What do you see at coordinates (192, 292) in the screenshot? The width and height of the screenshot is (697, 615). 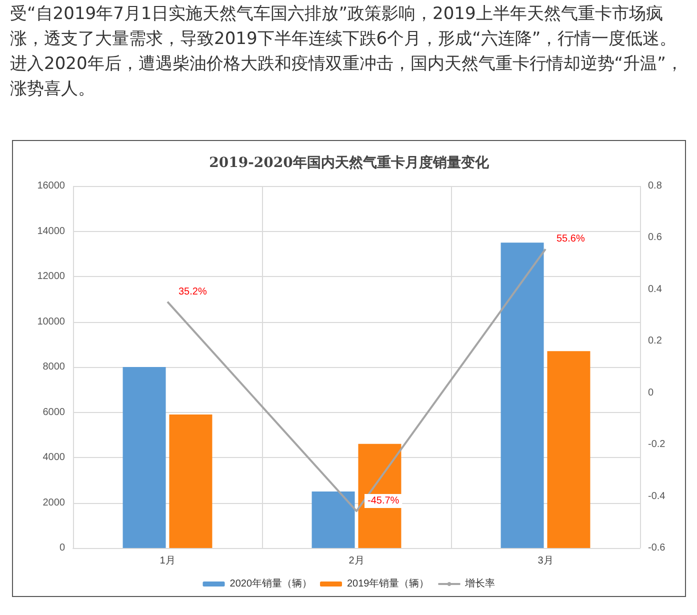 I see `data-label: 35.2%` at bounding box center [192, 292].